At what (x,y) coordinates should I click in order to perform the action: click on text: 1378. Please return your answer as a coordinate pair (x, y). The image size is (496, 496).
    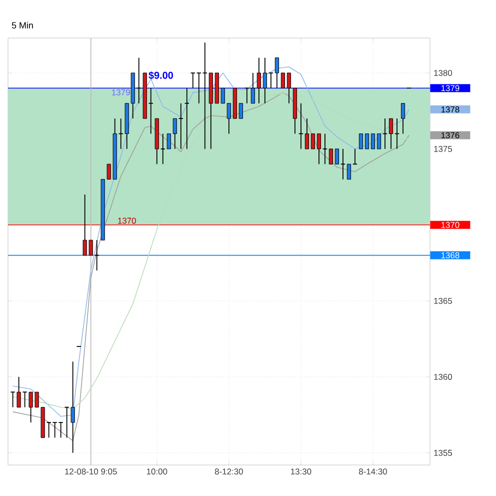
    Looking at the image, I should click on (450, 109).